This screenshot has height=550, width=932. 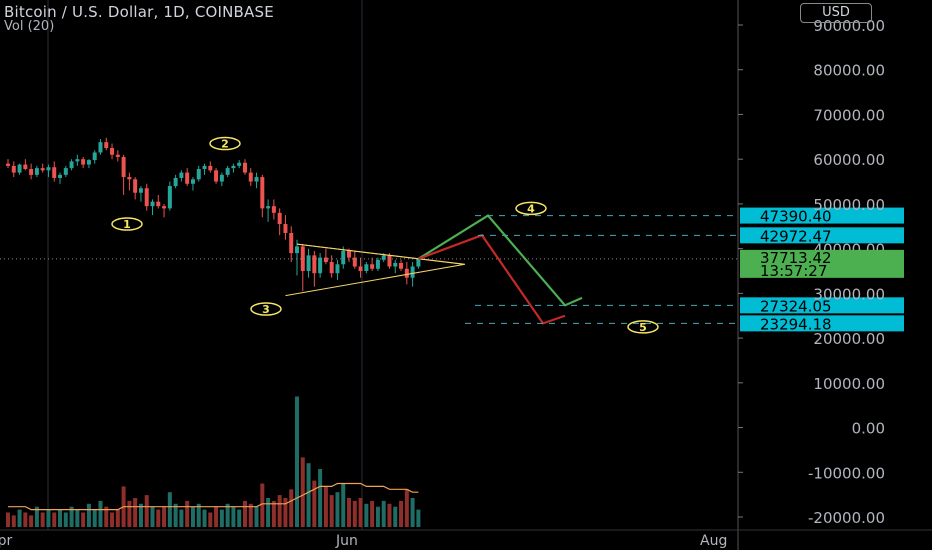 I want to click on y-tick-label: 30000.00, so click(x=849, y=294).